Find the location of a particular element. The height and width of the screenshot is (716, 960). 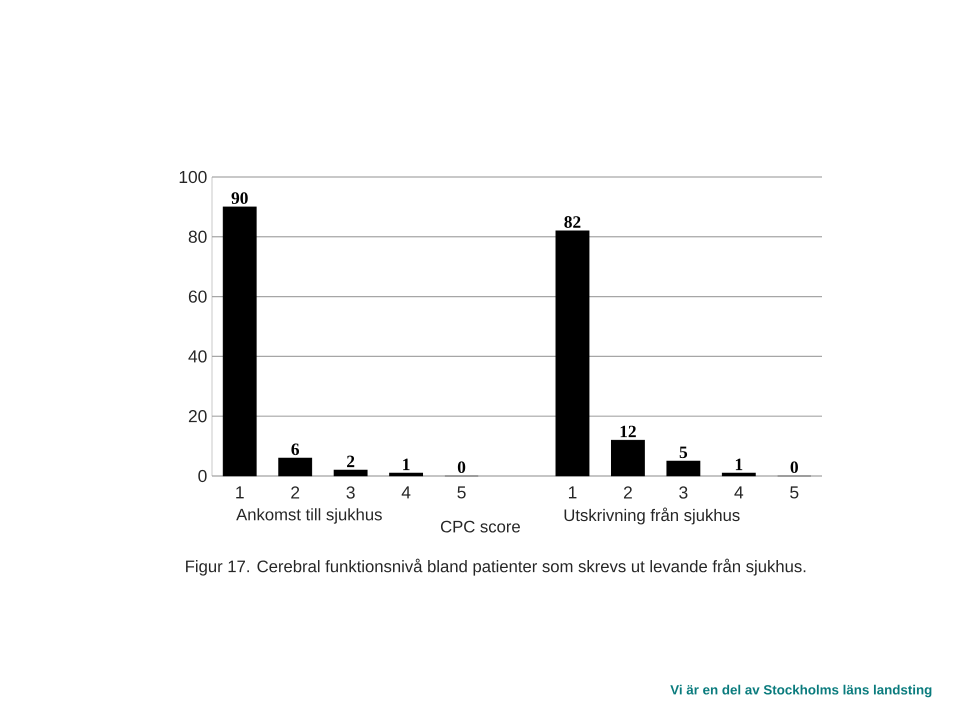

text: Utskrivning från sjukhus is located at coordinates (652, 516).